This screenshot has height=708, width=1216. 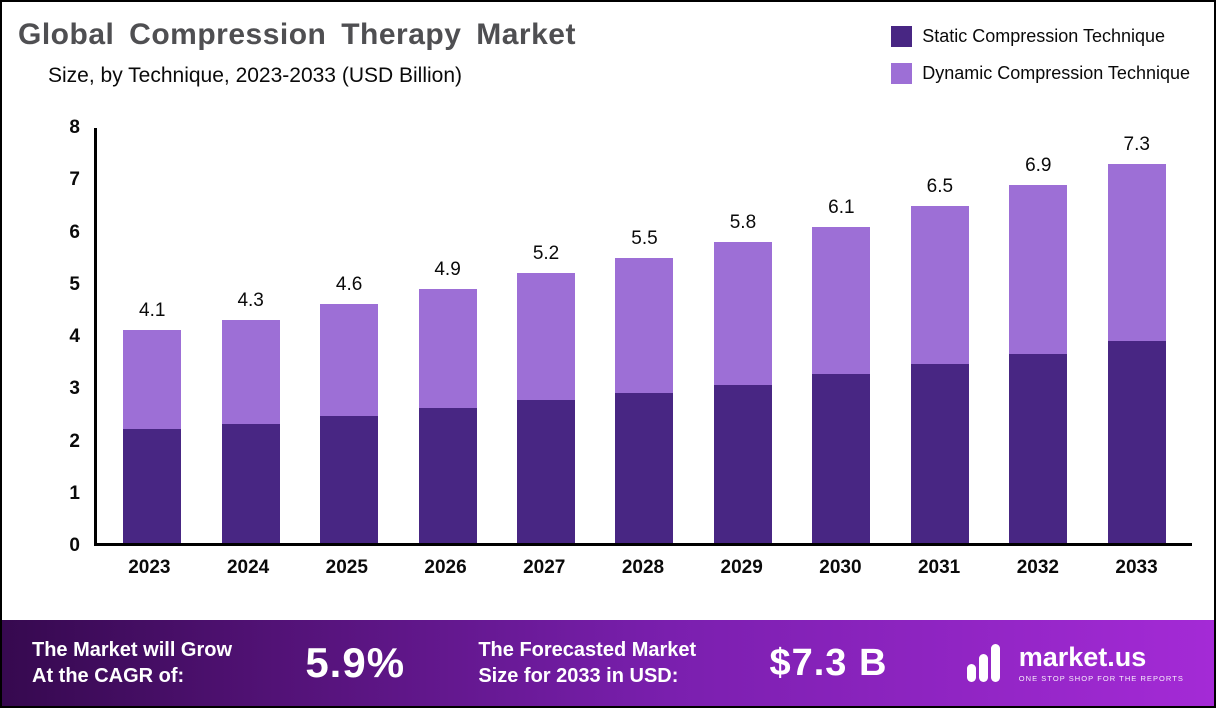 I want to click on x-tick-label: 2033, so click(x=1136, y=567).